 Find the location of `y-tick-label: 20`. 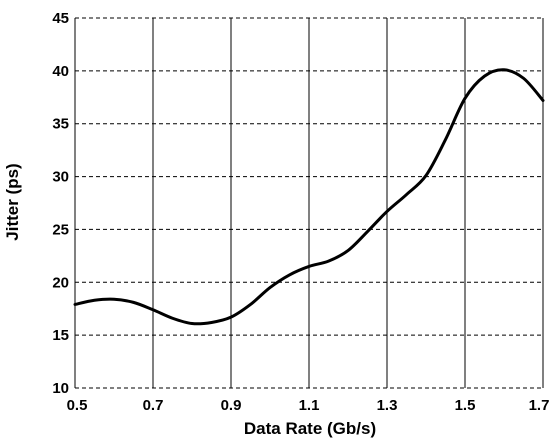

y-tick-label: 20 is located at coordinates (60, 282).